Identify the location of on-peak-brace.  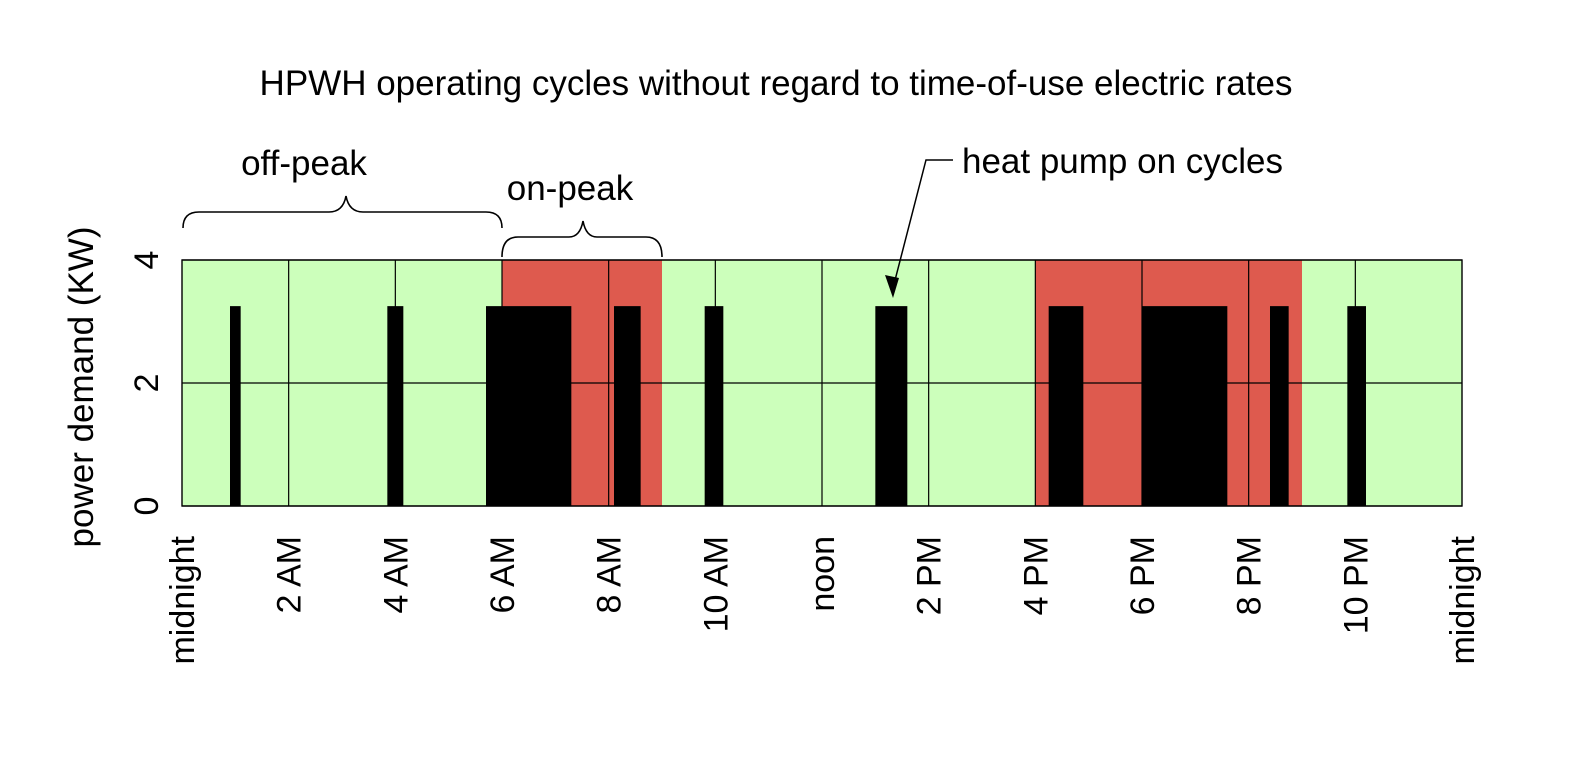
(582, 239).